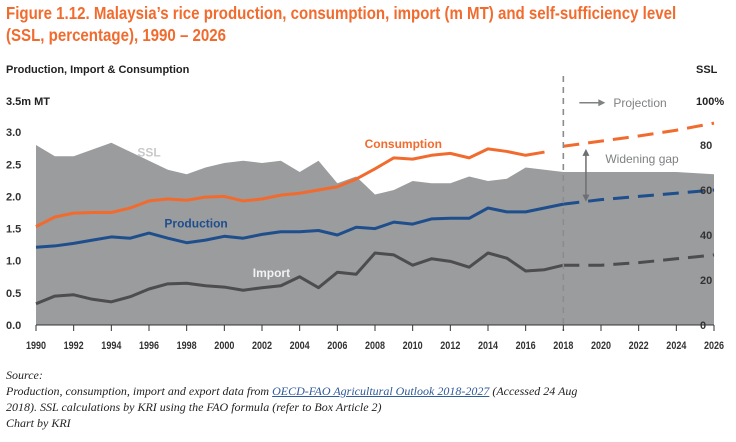 This screenshot has width=736, height=442. Describe the element at coordinates (271, 273) in the screenshot. I see `annotation-label-import: Import` at that location.